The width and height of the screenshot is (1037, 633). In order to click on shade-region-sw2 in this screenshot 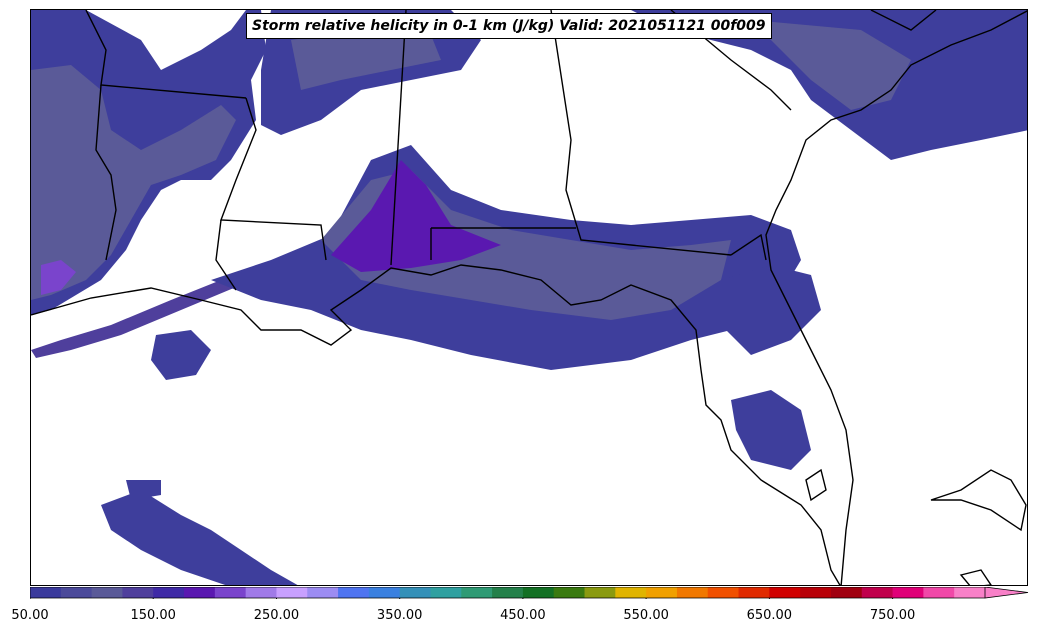, I will do `click(143, 490)`.